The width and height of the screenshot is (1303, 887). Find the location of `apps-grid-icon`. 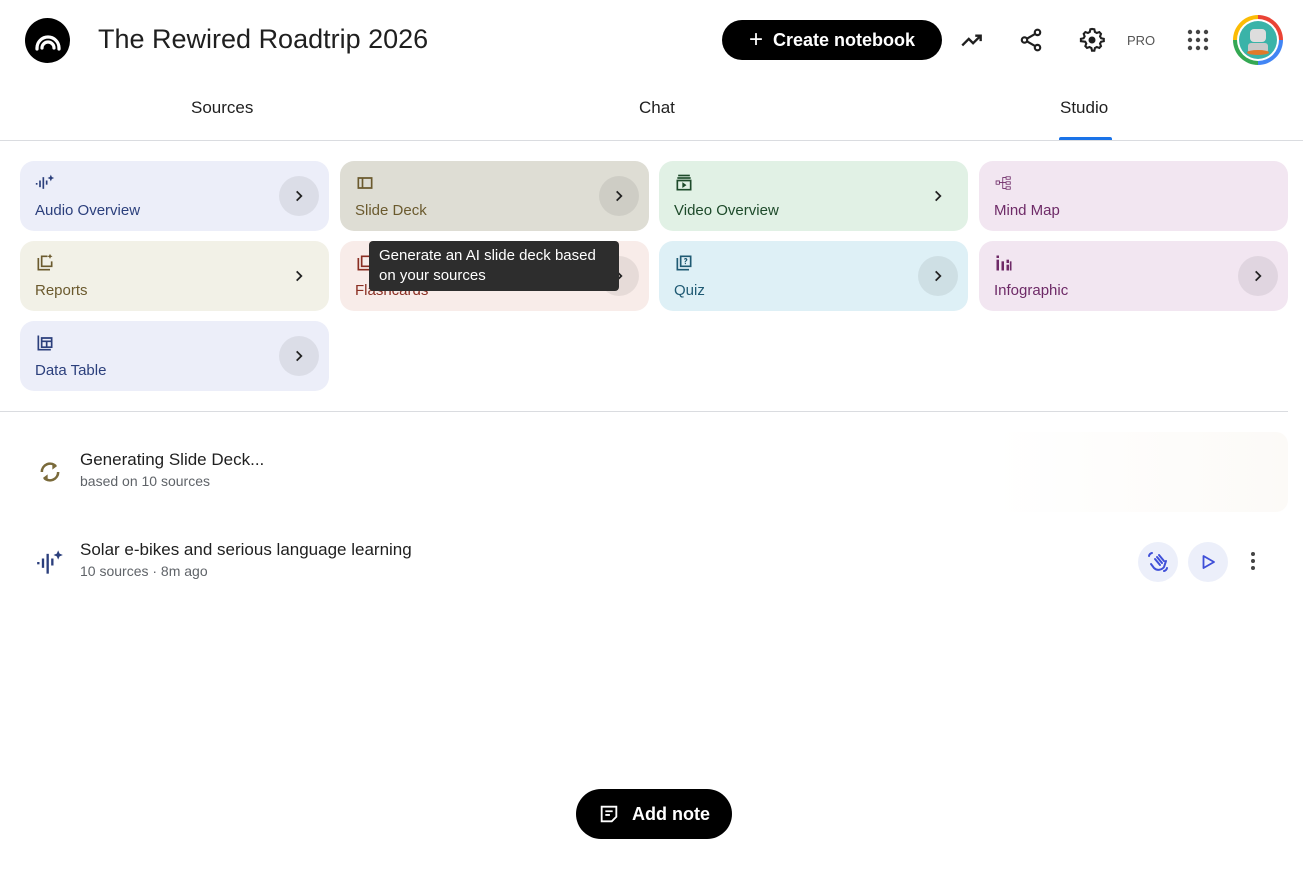

apps-grid-icon is located at coordinates (1198, 40).